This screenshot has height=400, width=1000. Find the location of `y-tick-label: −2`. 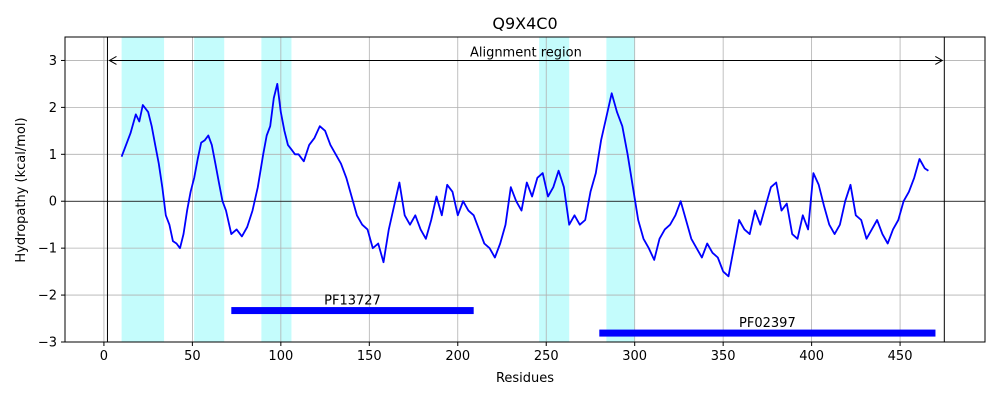

y-tick-label: −2 is located at coordinates (47, 296).